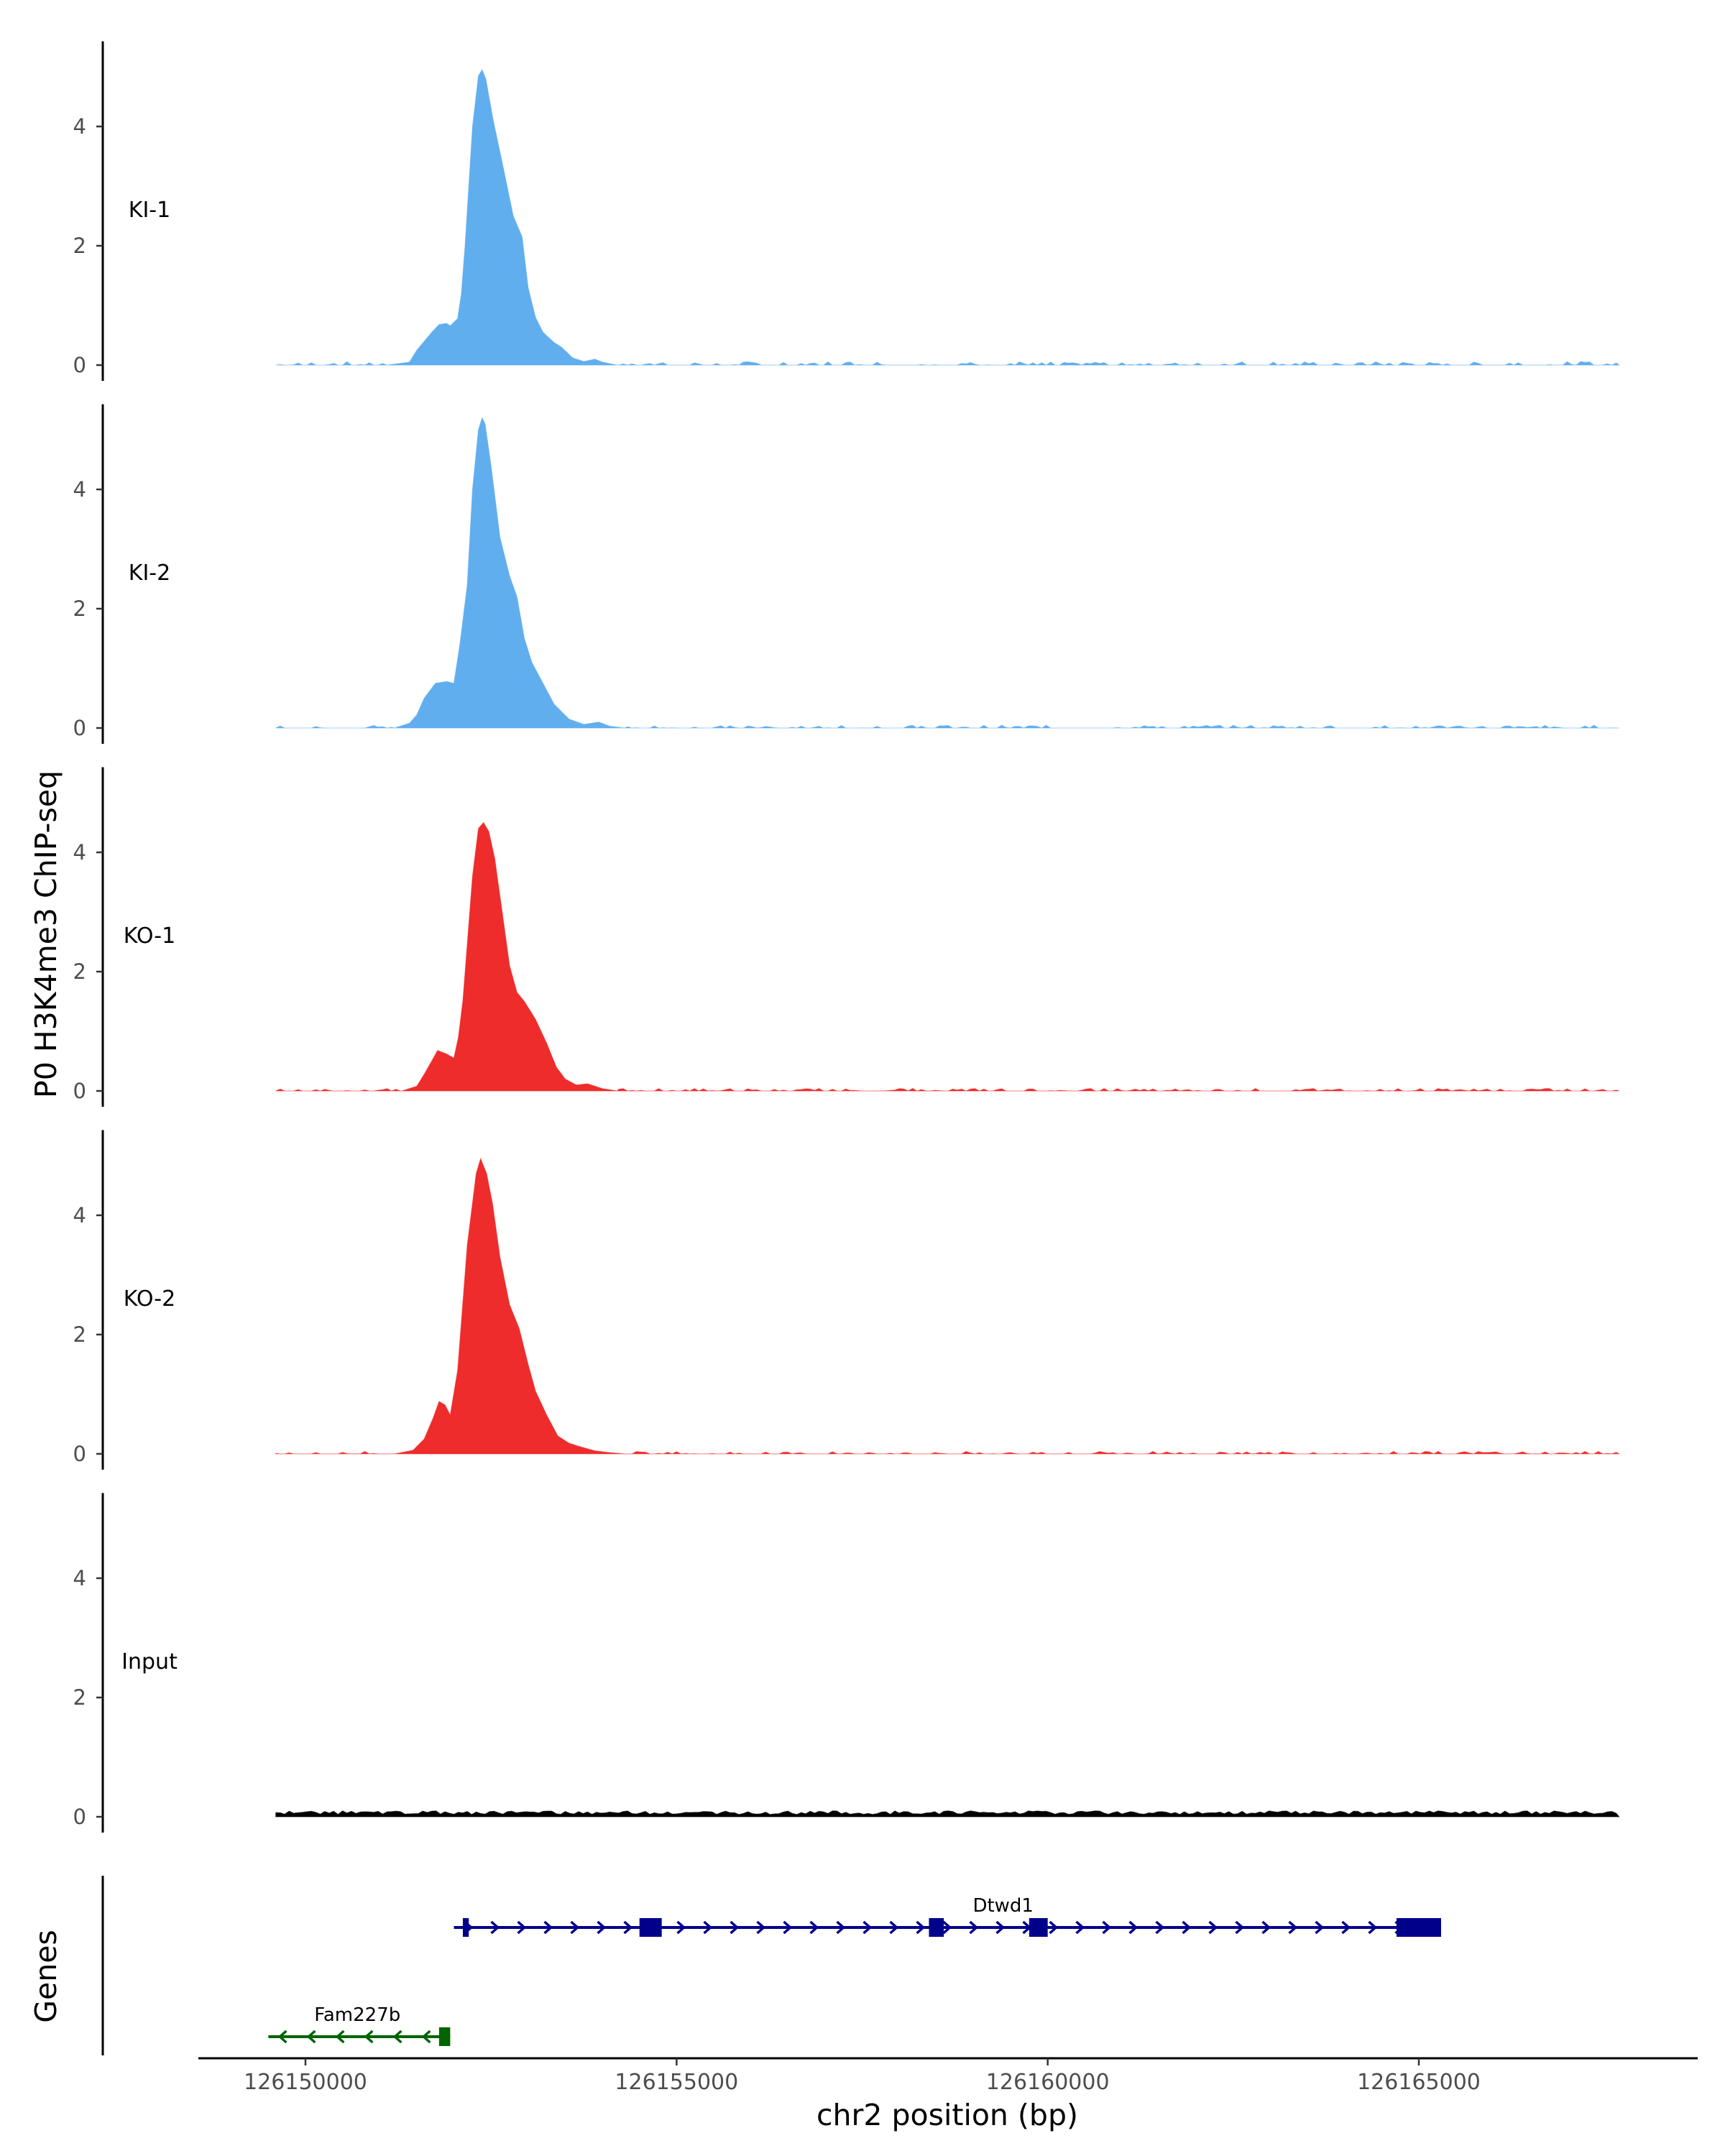  Describe the element at coordinates (676, 2082) in the screenshot. I see `x-tick-label: 126155000` at that location.